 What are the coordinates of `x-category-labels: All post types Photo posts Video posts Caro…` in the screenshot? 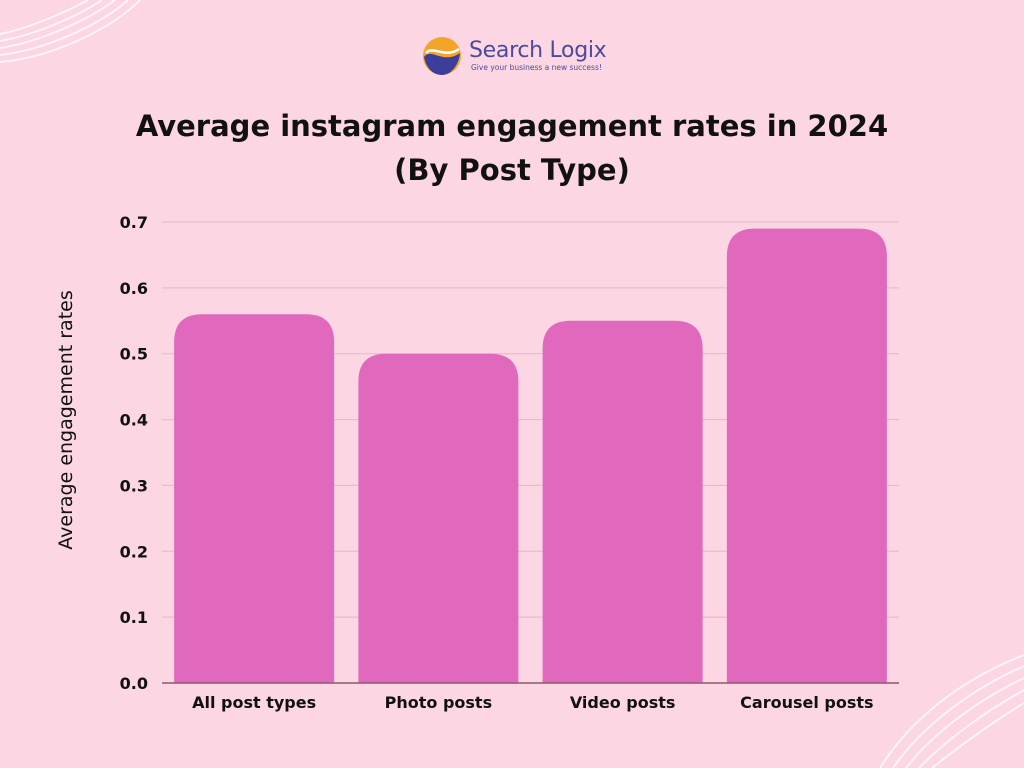 It's located at (532, 702).